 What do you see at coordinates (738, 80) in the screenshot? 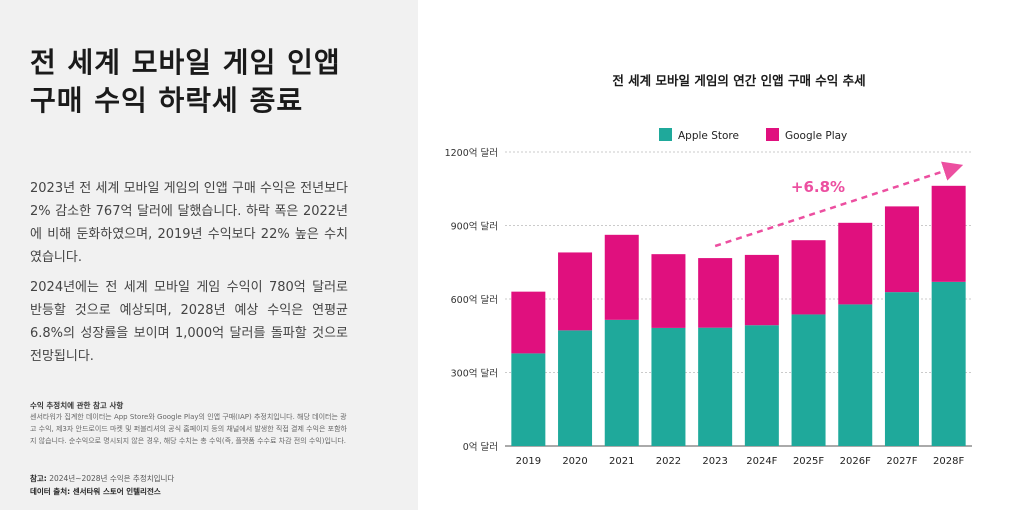
I see `chart-title: 전 세계 모바일 게임의 연간 인앱 구매 수익 추세` at bounding box center [738, 80].